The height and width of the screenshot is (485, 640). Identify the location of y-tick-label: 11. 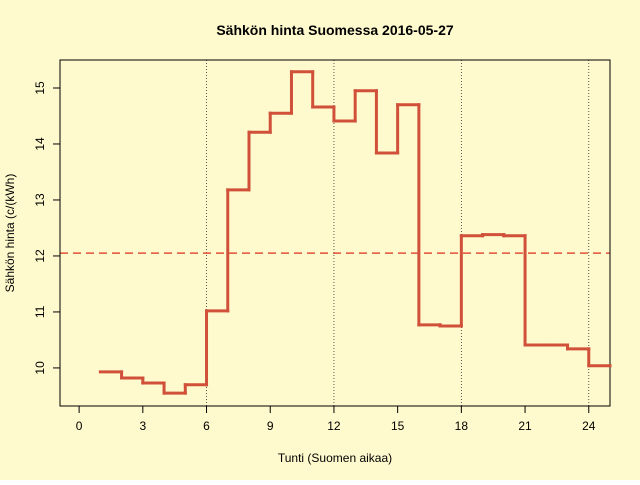
(40, 311).